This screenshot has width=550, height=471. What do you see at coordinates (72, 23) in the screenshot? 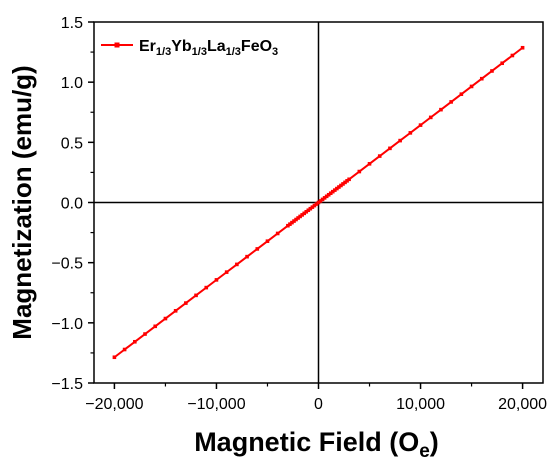
I see `y-tick-label: 1.5` at bounding box center [72, 23].